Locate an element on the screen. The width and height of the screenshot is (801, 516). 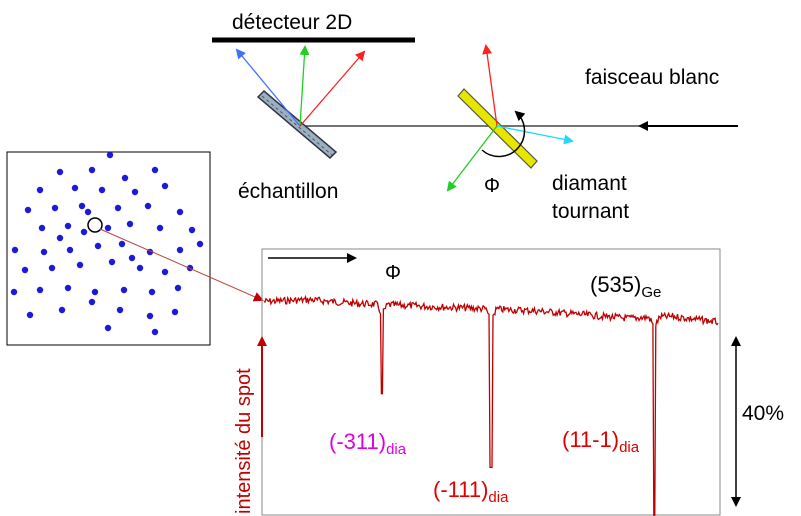
dip3-text: (11-1) is located at coordinates (590, 439).